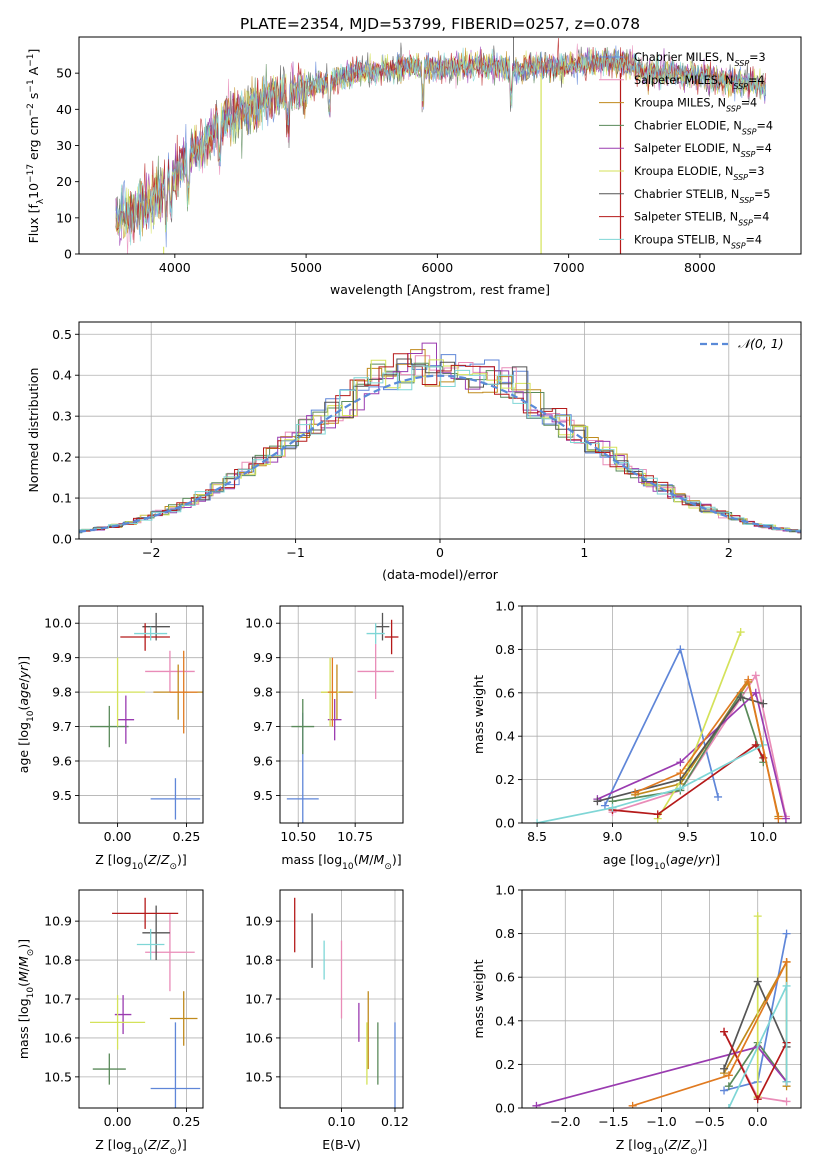  What do you see at coordinates (311, 859) in the screenshot?
I see `x-axis-label-part: mass [log` at bounding box center [311, 859].